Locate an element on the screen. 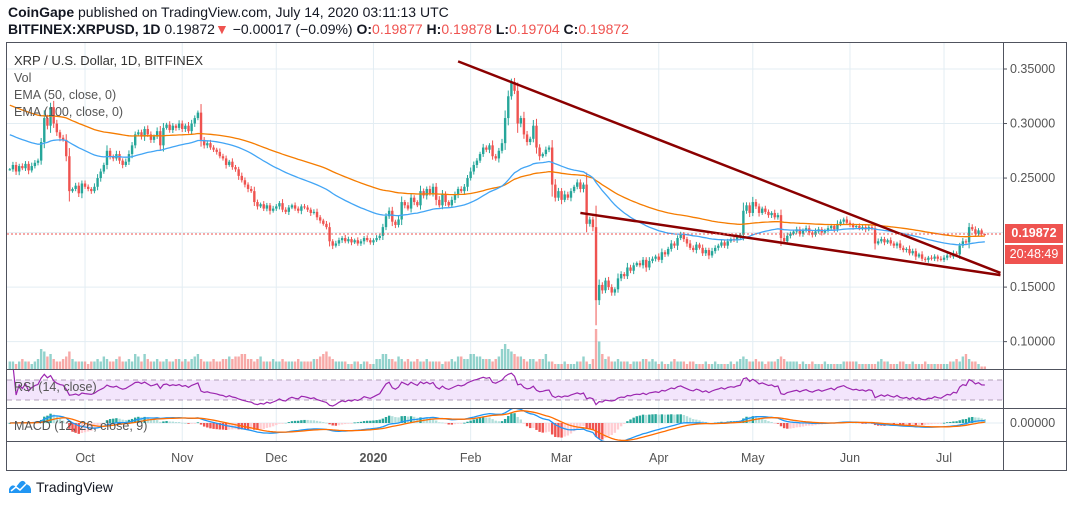 The width and height of the screenshot is (1073, 507). macd-zero-tick: 0.00000 is located at coordinates (1032, 423).